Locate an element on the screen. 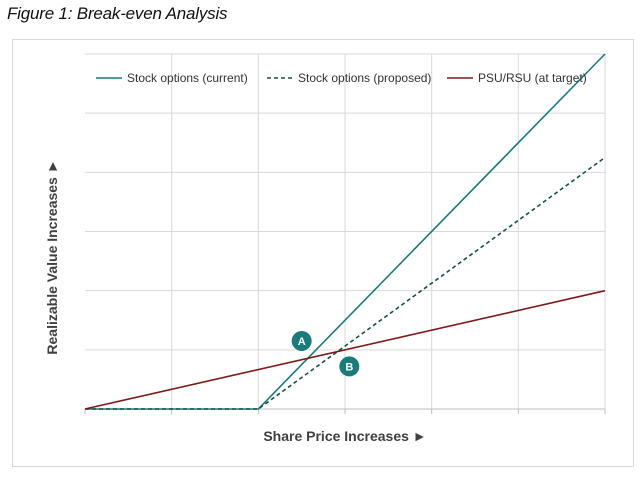  figure-title: Figure 1: Break-even Analysis is located at coordinates (117, 13).